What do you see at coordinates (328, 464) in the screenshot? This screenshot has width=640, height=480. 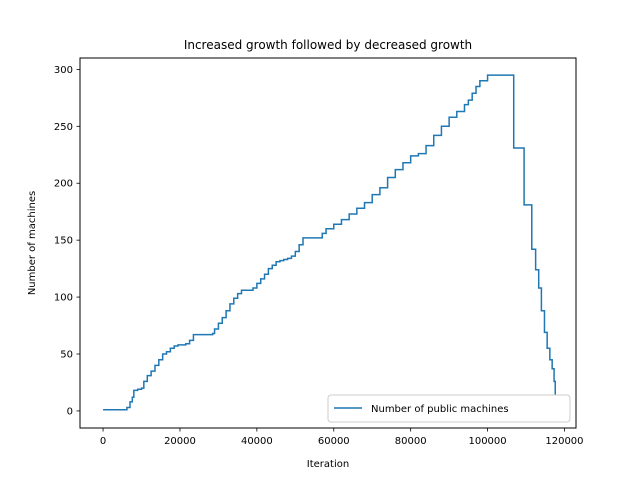 I see `x-axis-label: Iteration` at bounding box center [328, 464].